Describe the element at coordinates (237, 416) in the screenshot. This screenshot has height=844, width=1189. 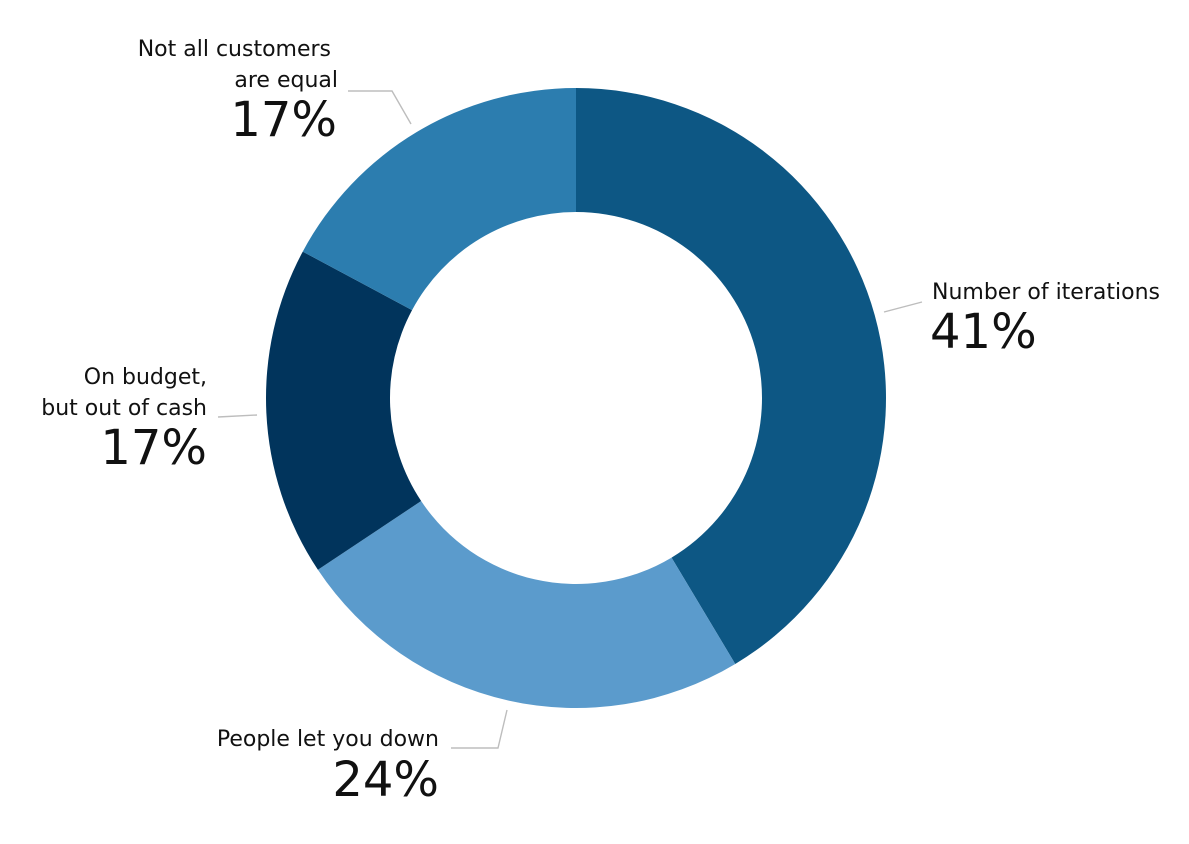
I see `leader-line-on-budget` at that location.